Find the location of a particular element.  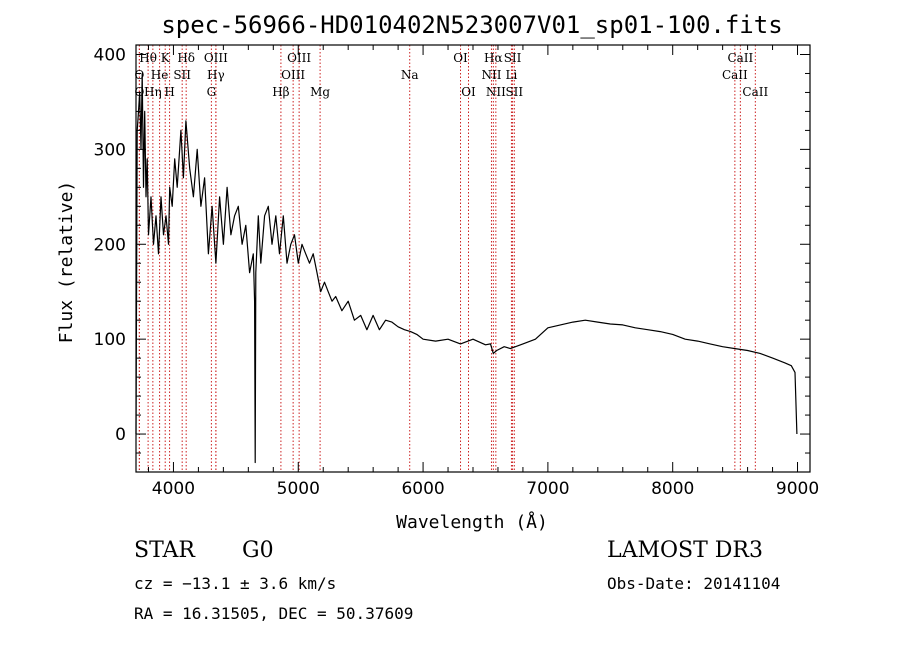

survey-name: LAMOST DR3 is located at coordinates (685, 550).